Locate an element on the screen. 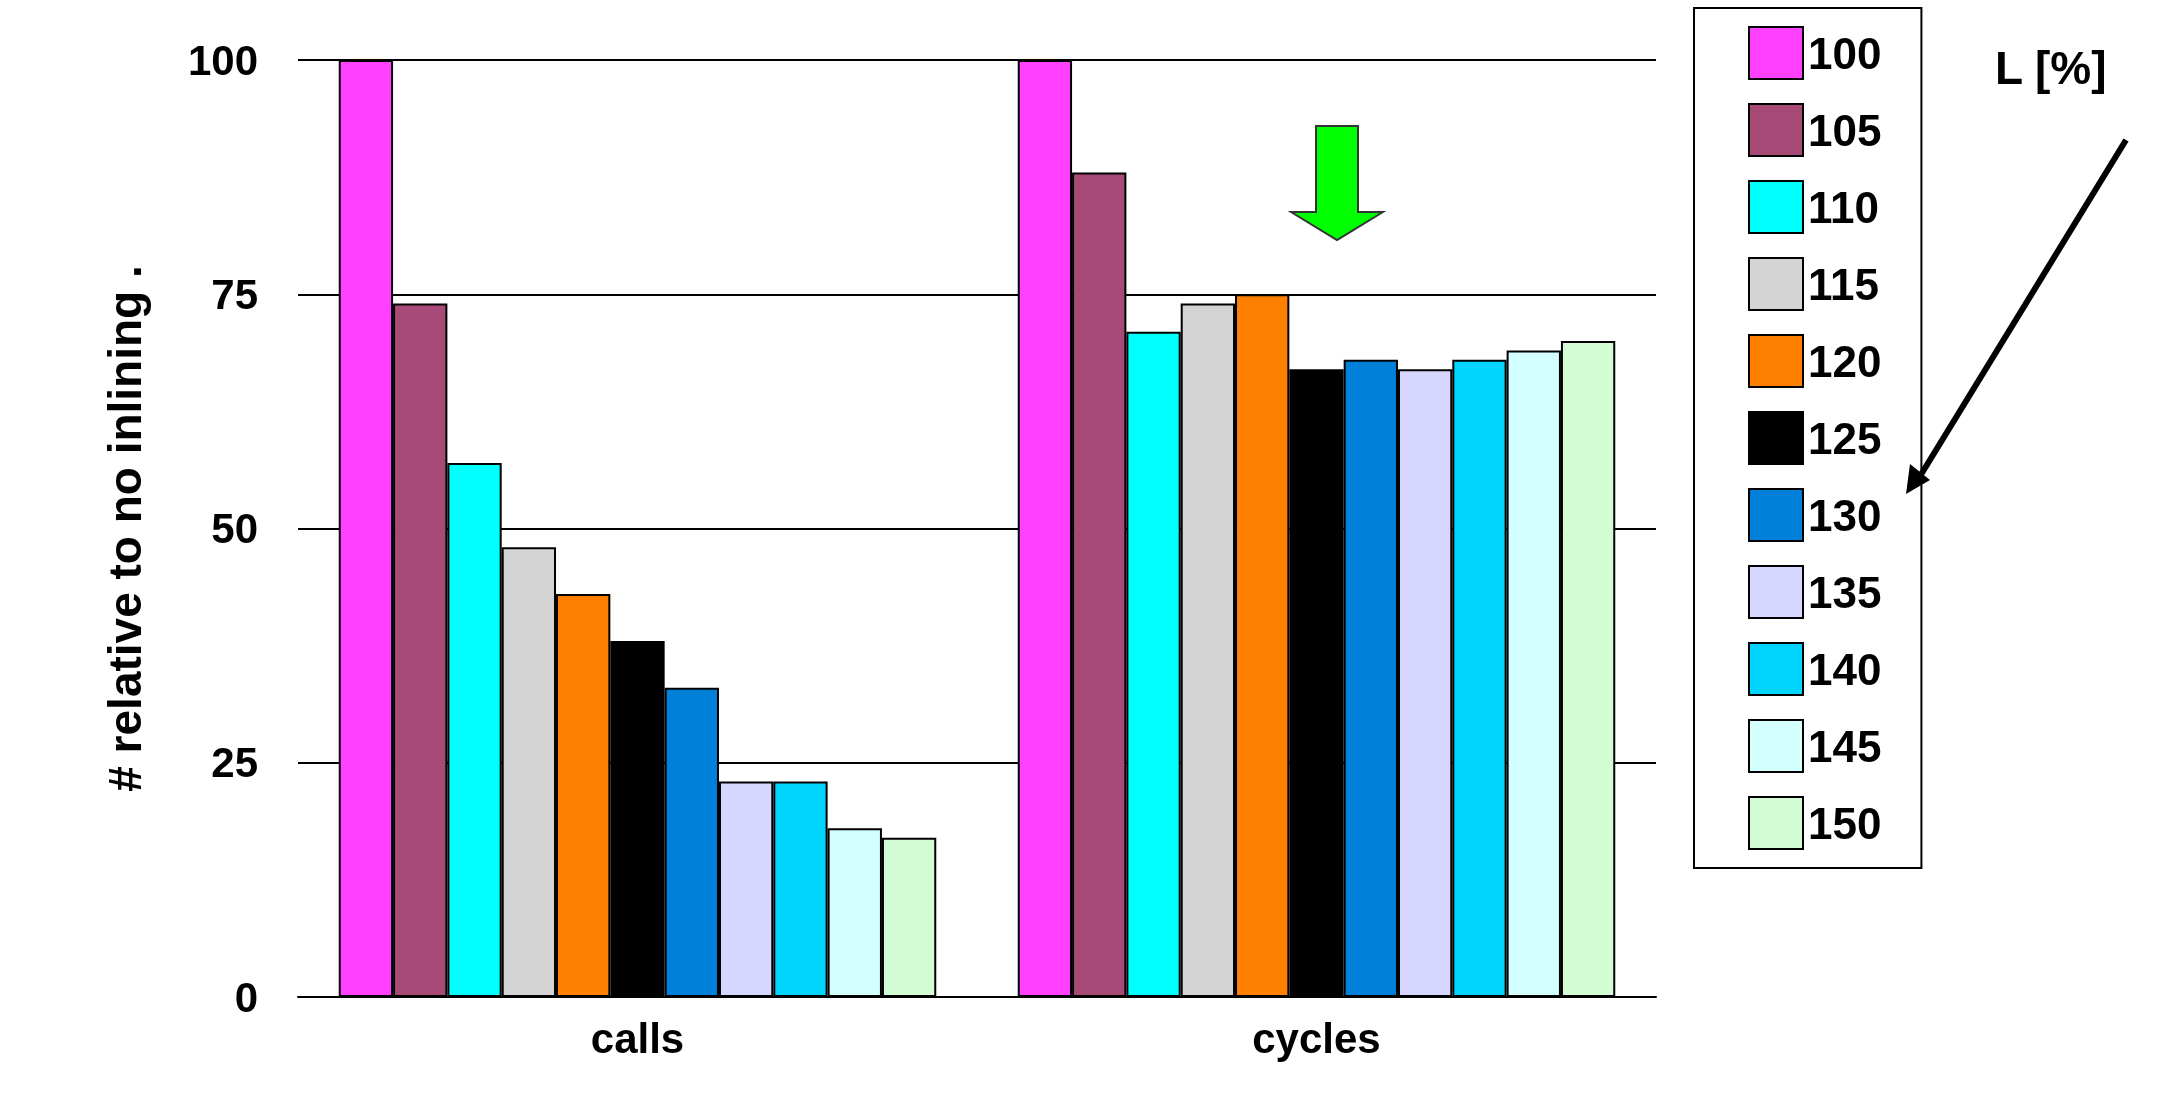 The image size is (2173, 1100). legend-label: 105 is located at coordinates (1845, 130).